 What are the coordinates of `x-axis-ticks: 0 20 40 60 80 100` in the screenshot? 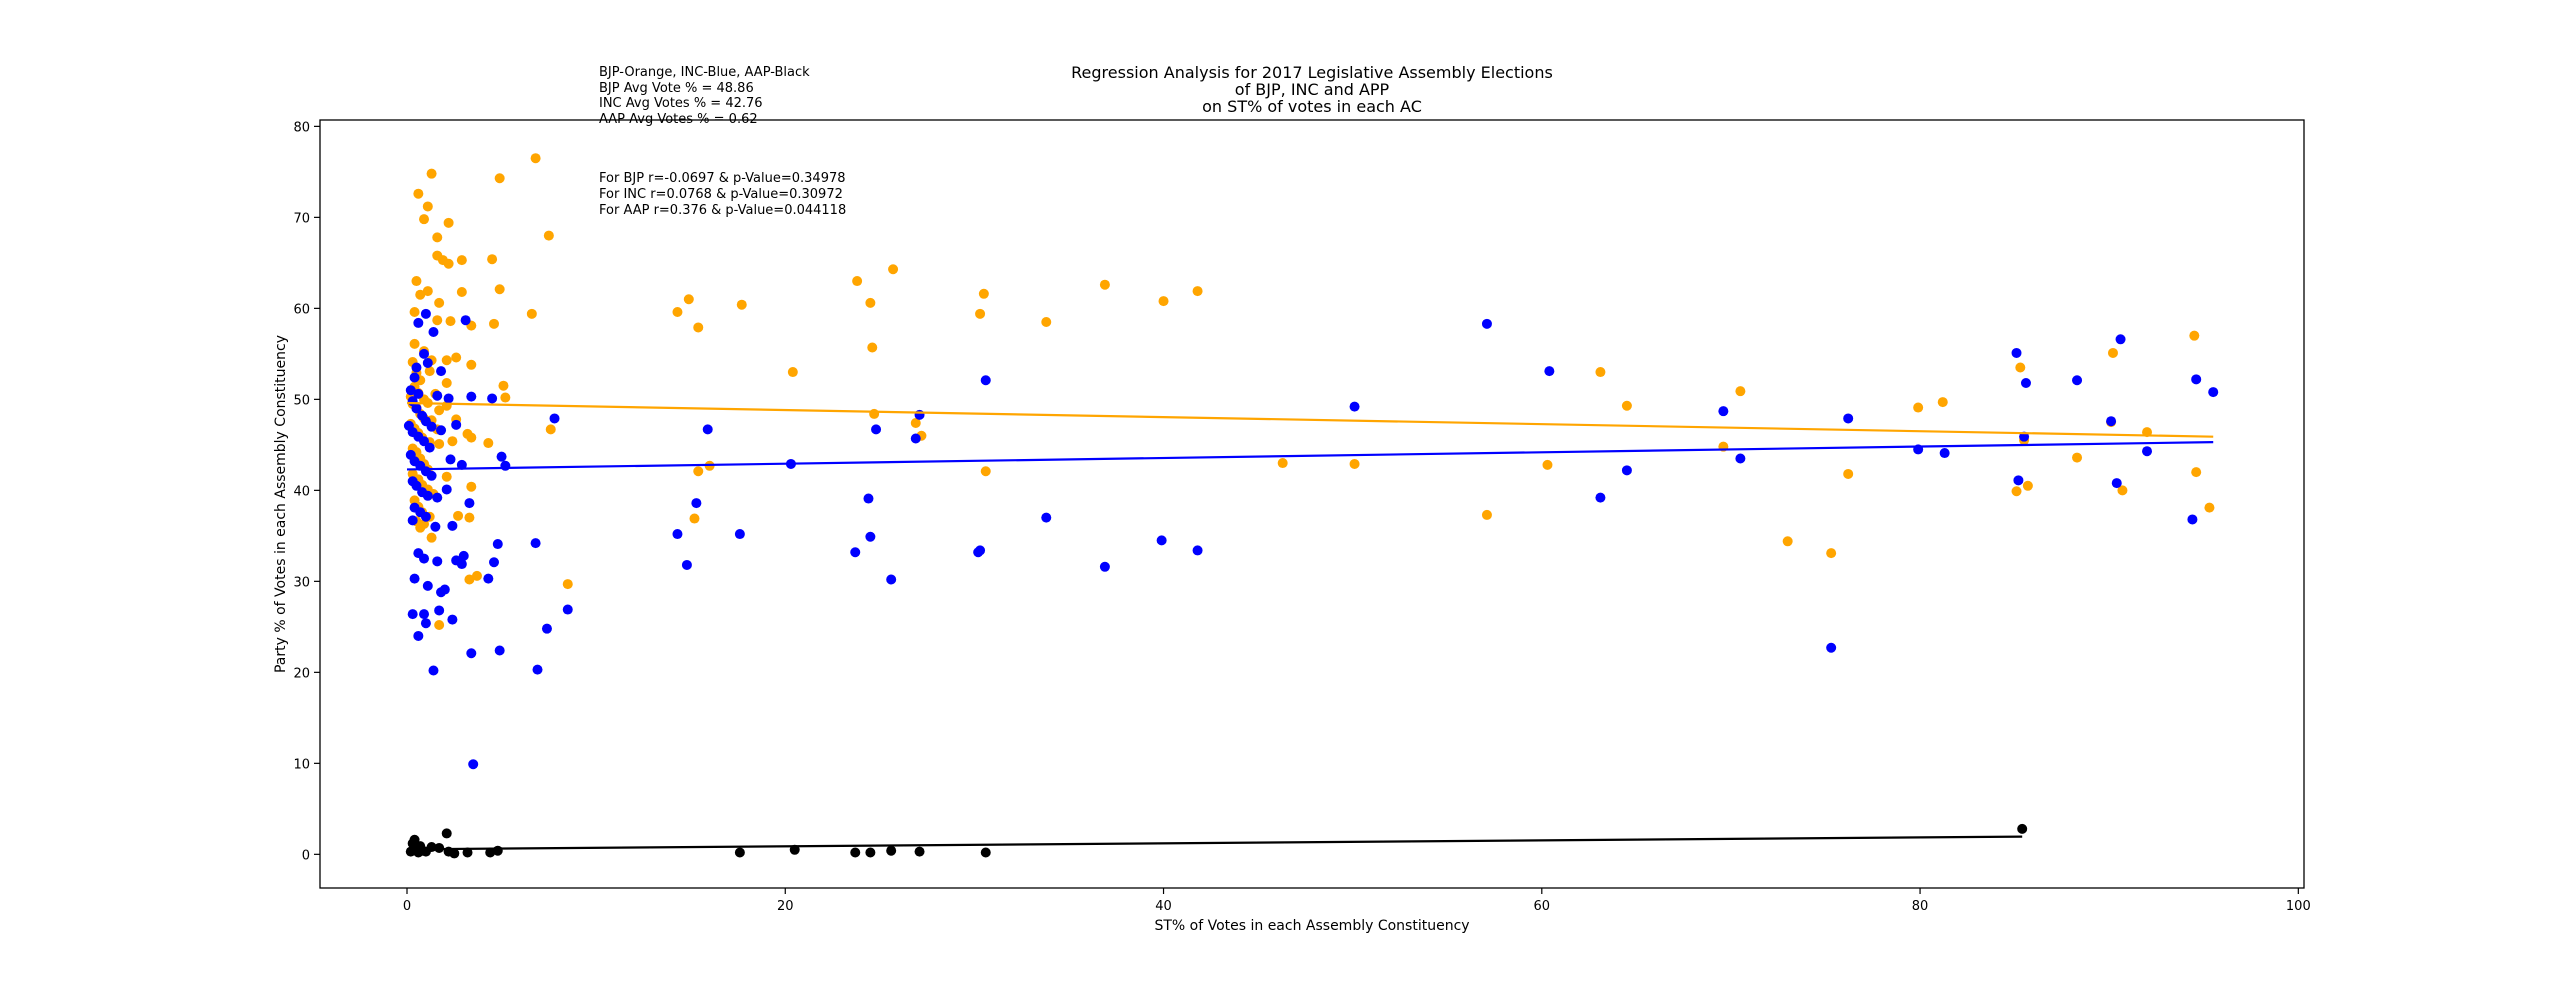 It's located at (1357, 901).